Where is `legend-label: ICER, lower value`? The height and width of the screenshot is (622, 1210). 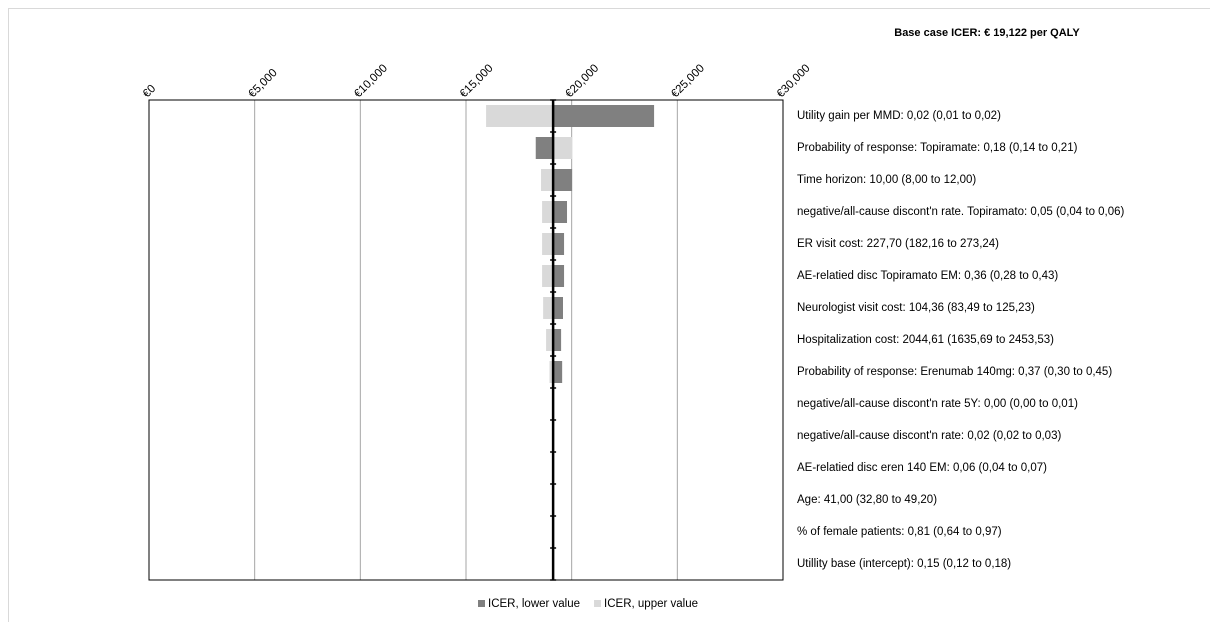
legend-label: ICER, lower value is located at coordinates (534, 604).